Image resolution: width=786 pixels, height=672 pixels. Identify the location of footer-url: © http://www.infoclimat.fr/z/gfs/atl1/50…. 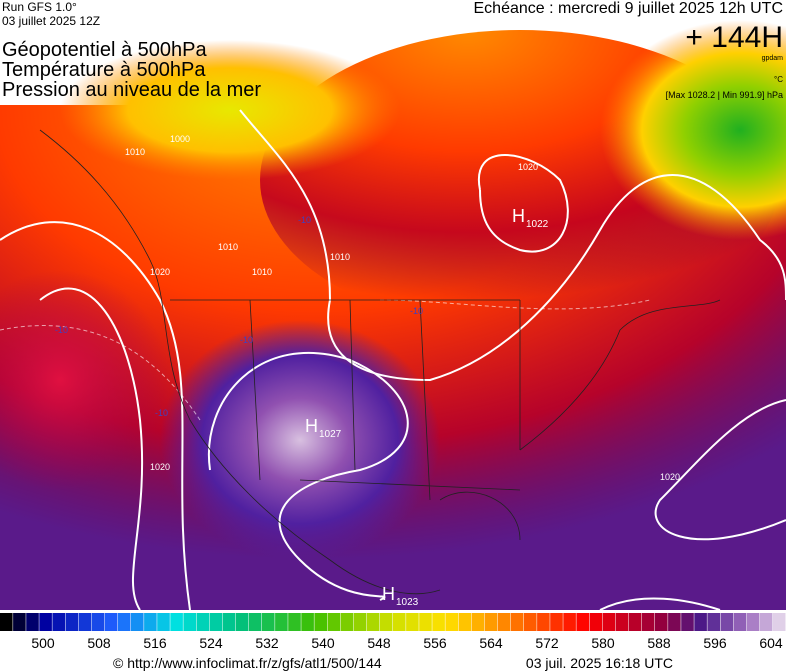
(247, 663).